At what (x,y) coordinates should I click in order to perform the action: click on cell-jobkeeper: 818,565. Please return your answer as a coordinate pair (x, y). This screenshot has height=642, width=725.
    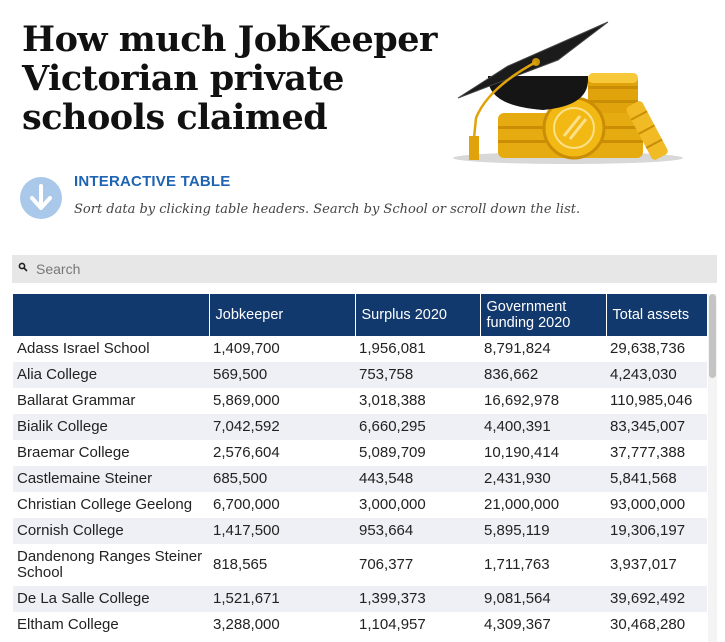
    Looking at the image, I should click on (240, 564).